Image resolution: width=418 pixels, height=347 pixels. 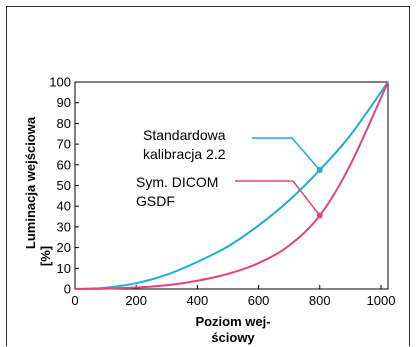 What do you see at coordinates (136, 300) in the screenshot?
I see `x-tick-label-200: 200` at bounding box center [136, 300].